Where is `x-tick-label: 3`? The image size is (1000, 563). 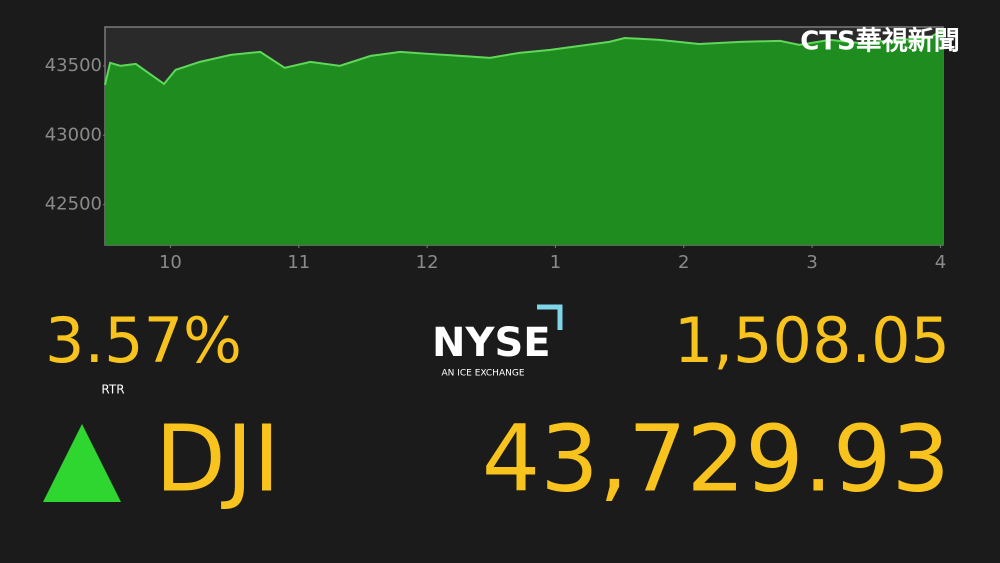
x-tick-label: 3 is located at coordinates (811, 262).